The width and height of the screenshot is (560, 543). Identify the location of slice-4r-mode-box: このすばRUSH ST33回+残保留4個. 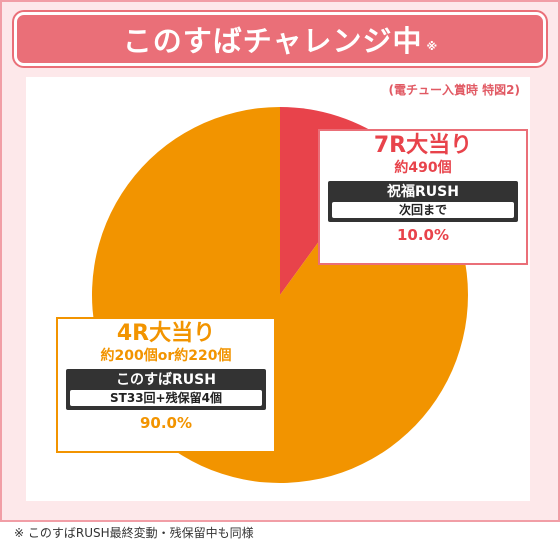
(166, 389).